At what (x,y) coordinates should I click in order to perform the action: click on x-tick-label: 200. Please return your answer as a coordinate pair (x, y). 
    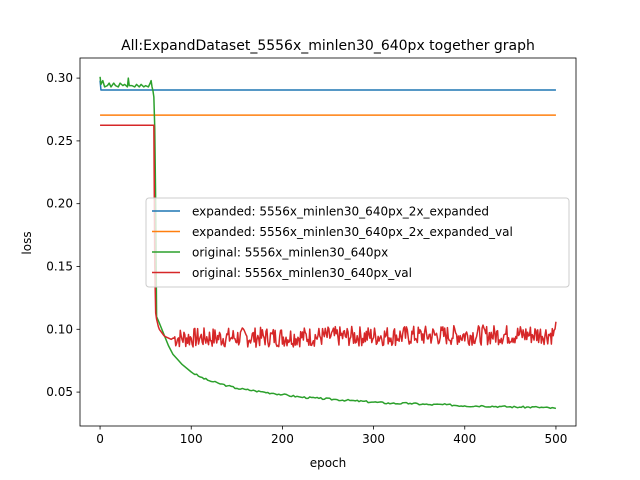
    Looking at the image, I should click on (282, 439).